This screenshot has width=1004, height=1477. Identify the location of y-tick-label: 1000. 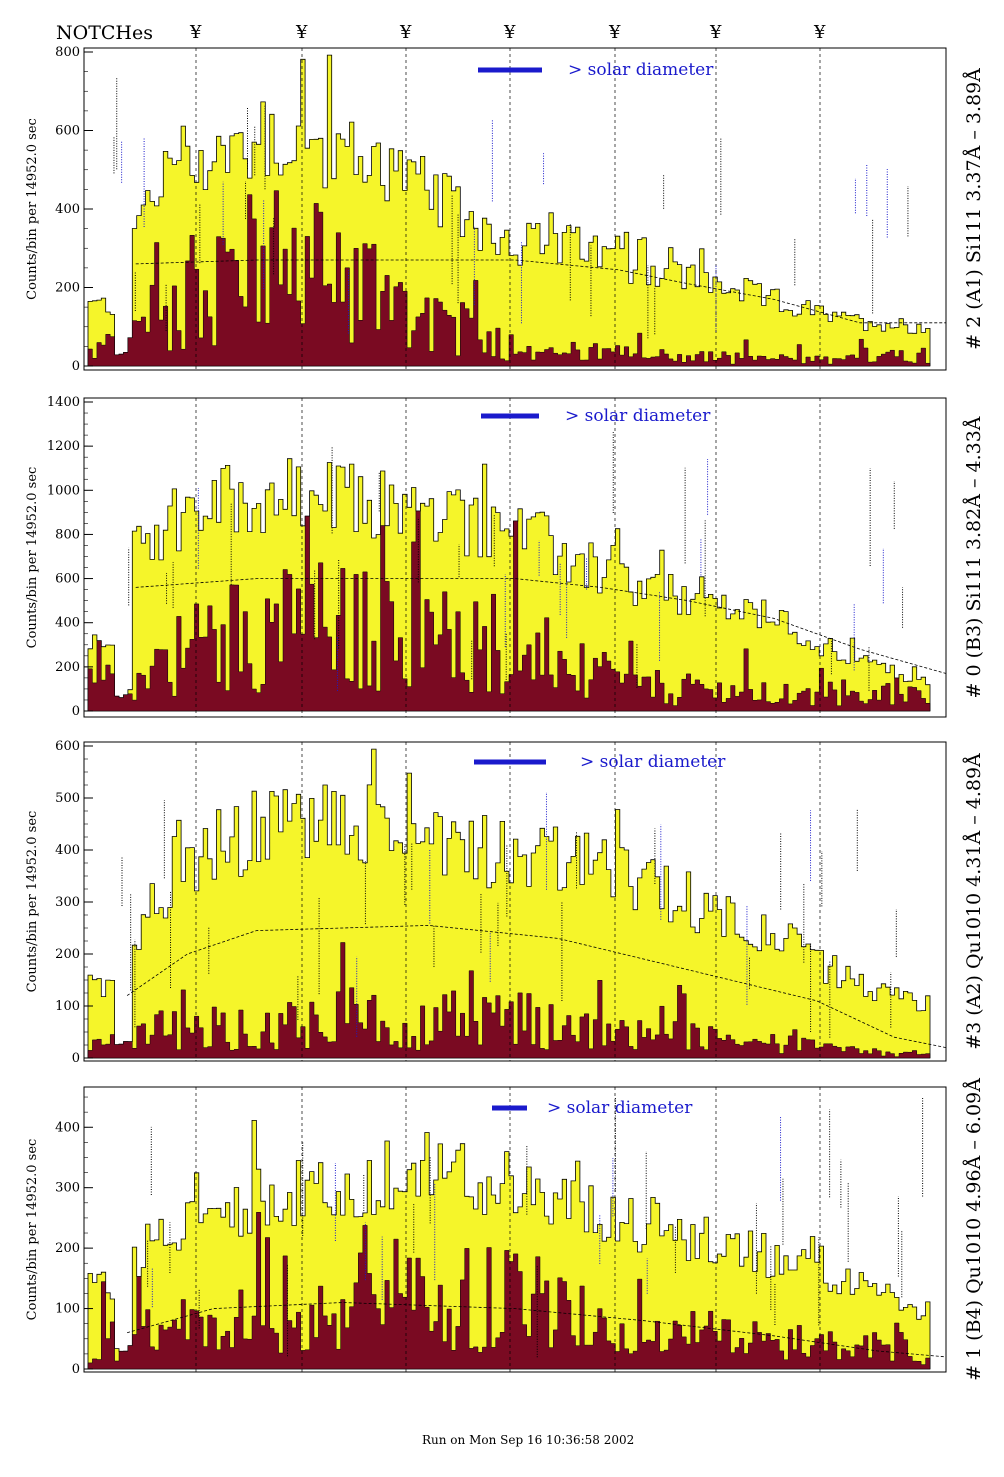
(63, 490).